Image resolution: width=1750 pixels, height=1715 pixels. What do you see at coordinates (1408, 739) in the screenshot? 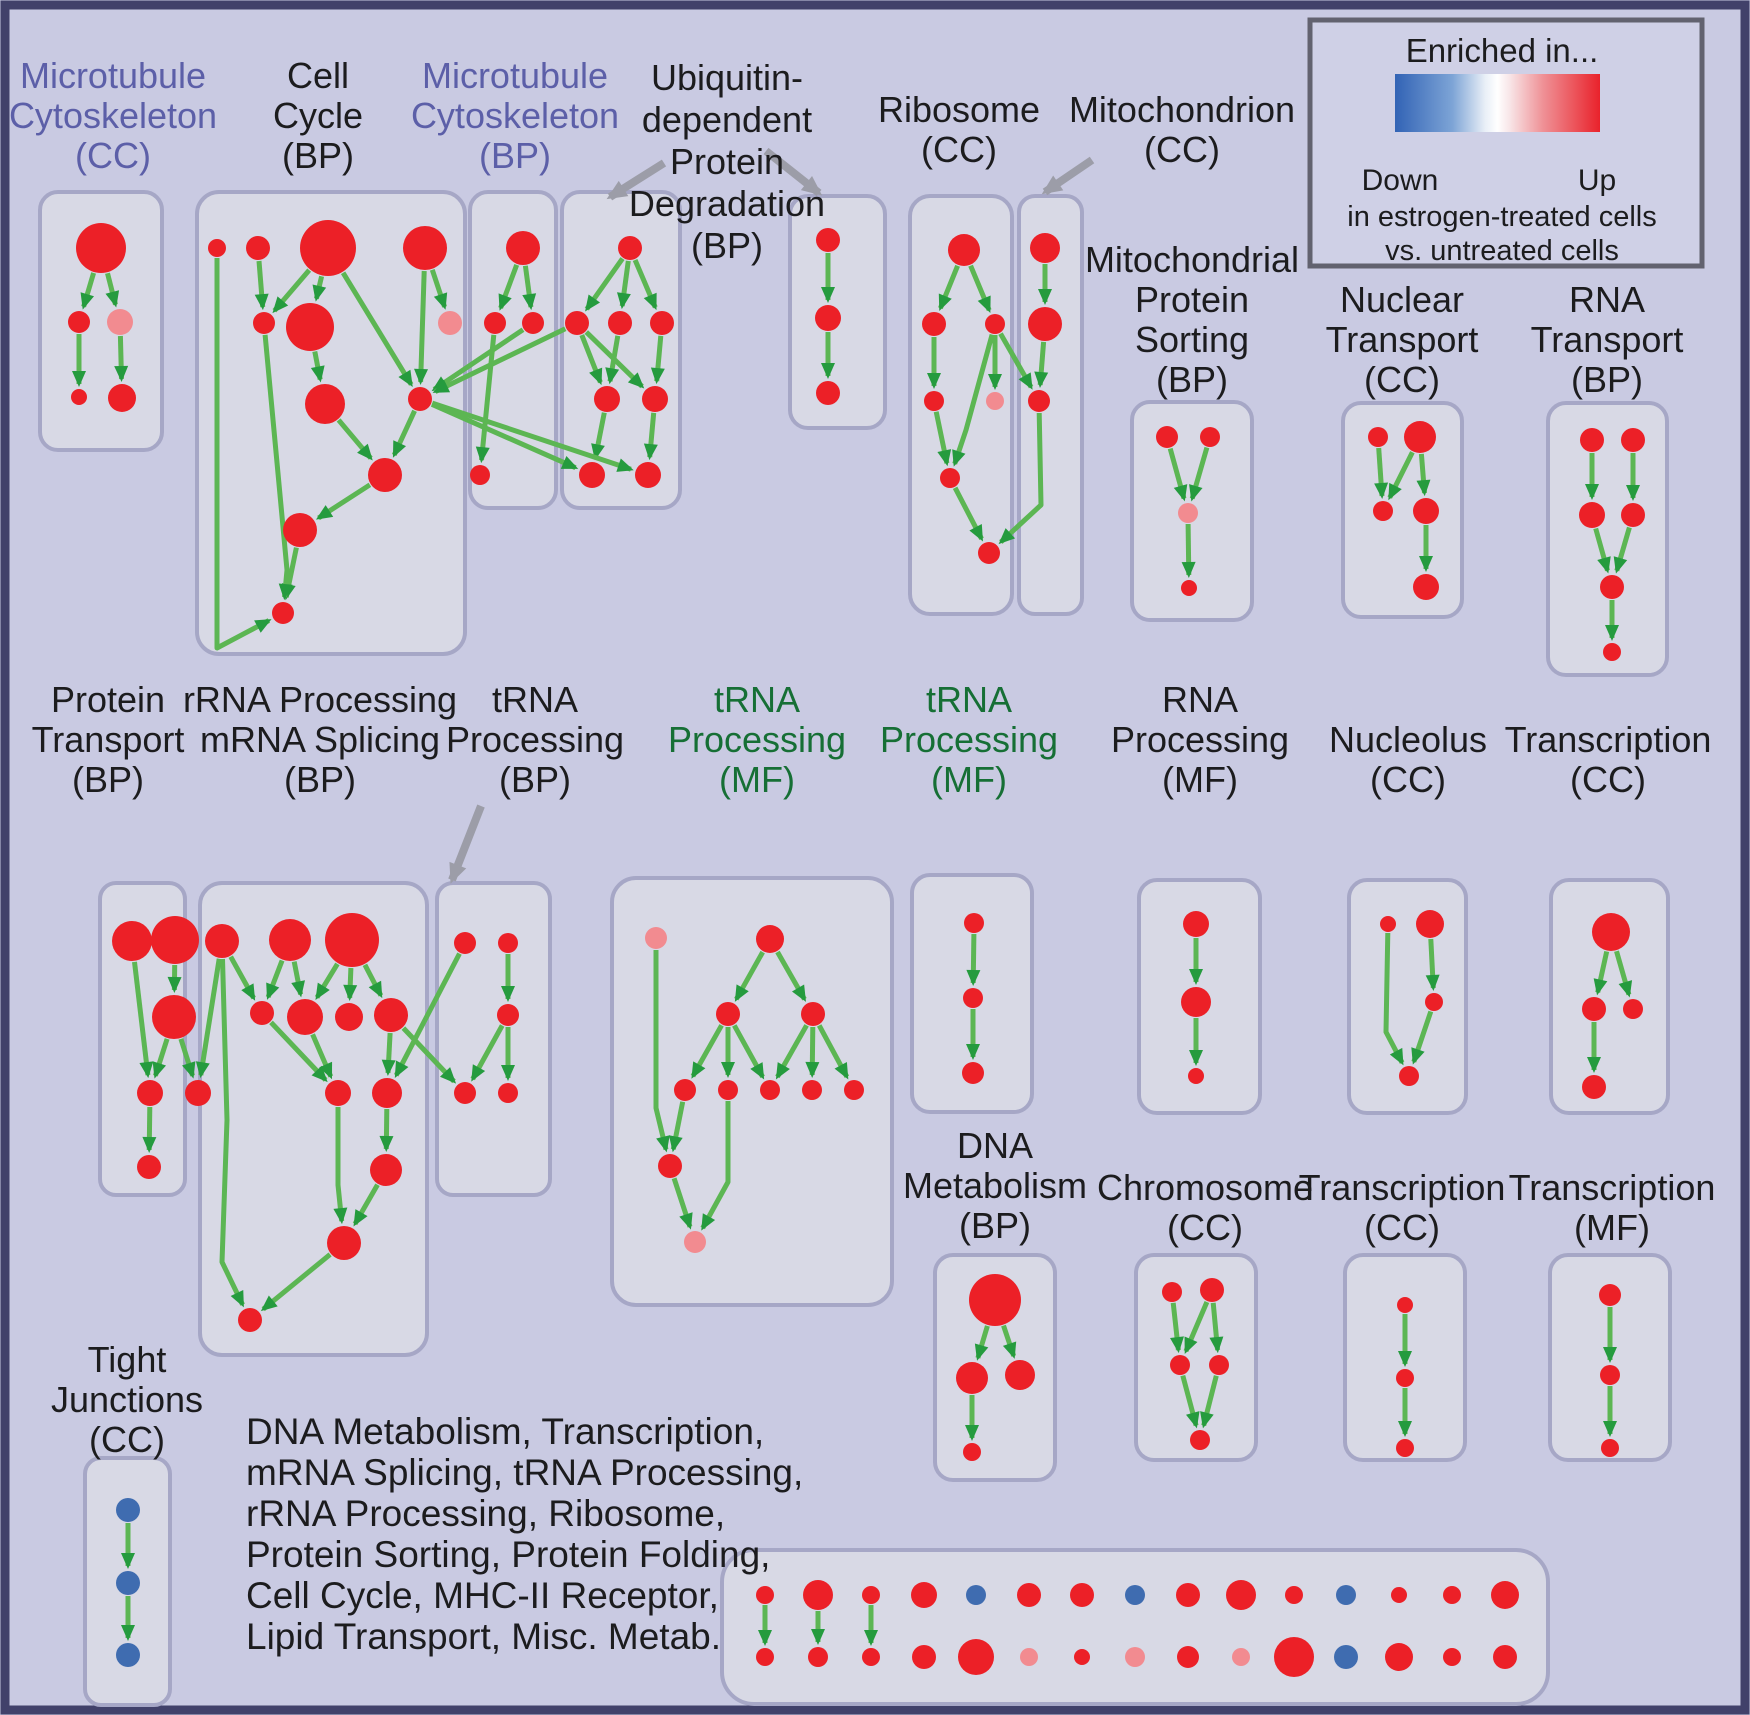
I see `label-line: Nucleolus` at bounding box center [1408, 739].